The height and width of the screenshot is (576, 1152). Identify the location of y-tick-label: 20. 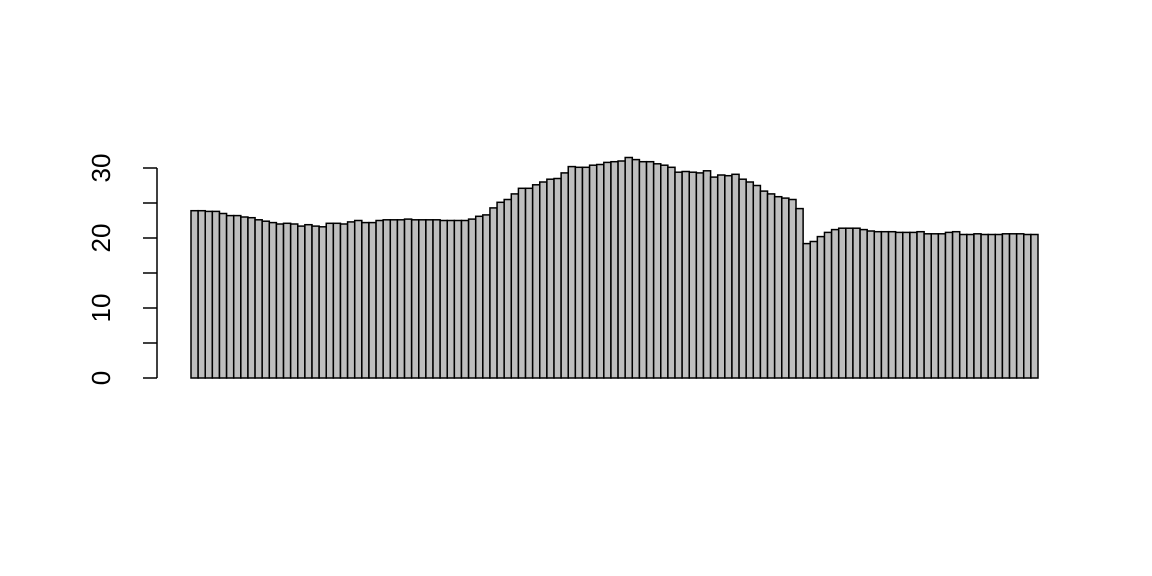
(101, 238).